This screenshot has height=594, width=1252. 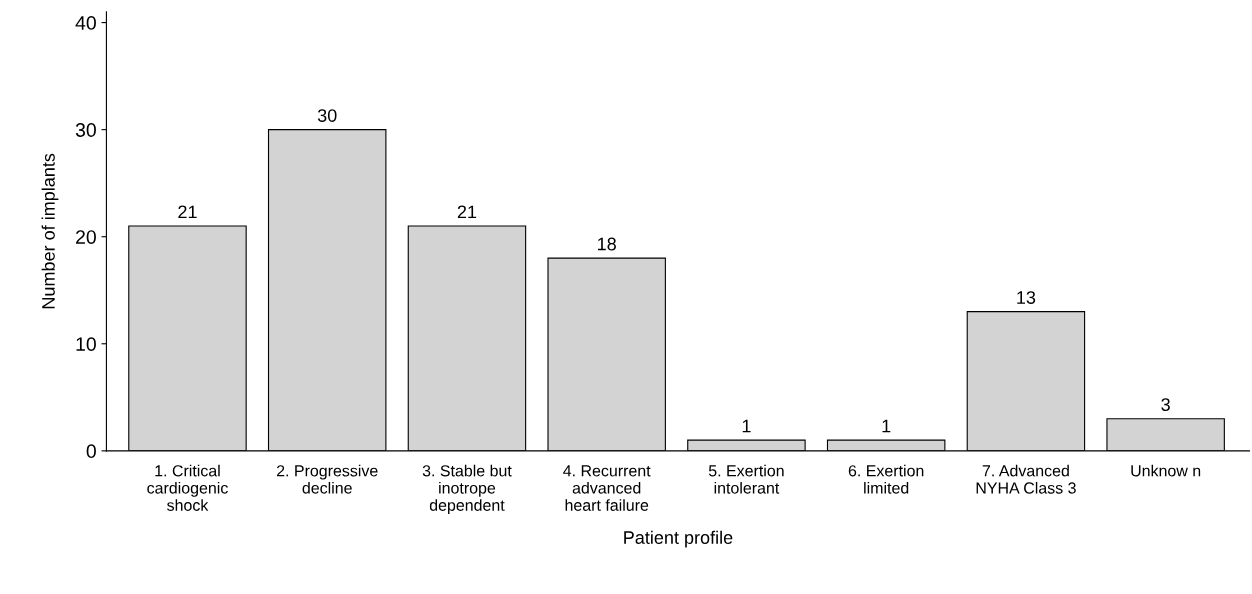 What do you see at coordinates (1026, 479) in the screenshot?
I see `x-tick-label: 7. Advanced NYHA Class 3` at bounding box center [1026, 479].